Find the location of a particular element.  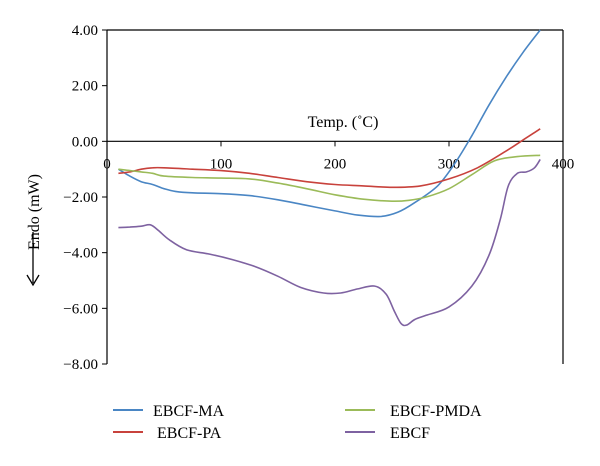

y-tick-label: −4.00 is located at coordinates (80, 254).